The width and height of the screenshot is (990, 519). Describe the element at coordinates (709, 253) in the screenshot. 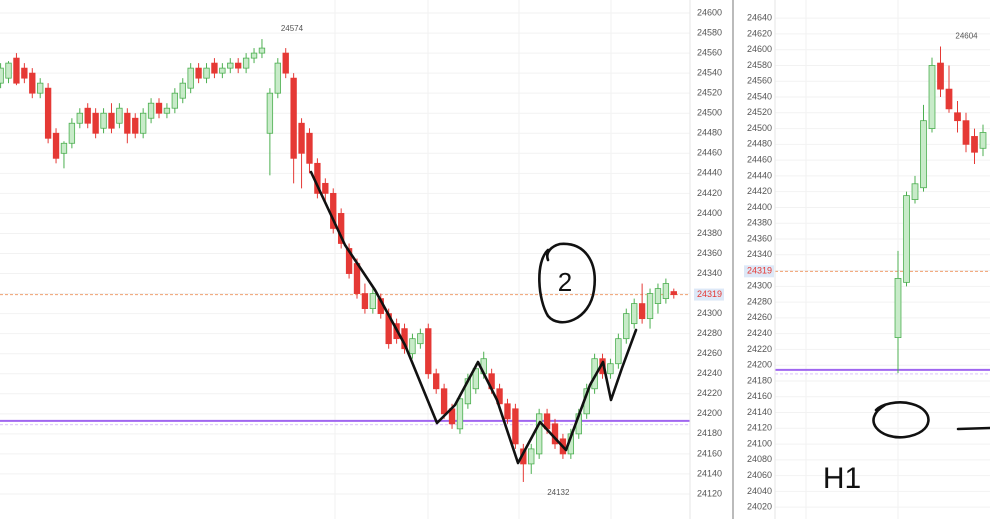

I see `y-tick-label: 24360` at that location.